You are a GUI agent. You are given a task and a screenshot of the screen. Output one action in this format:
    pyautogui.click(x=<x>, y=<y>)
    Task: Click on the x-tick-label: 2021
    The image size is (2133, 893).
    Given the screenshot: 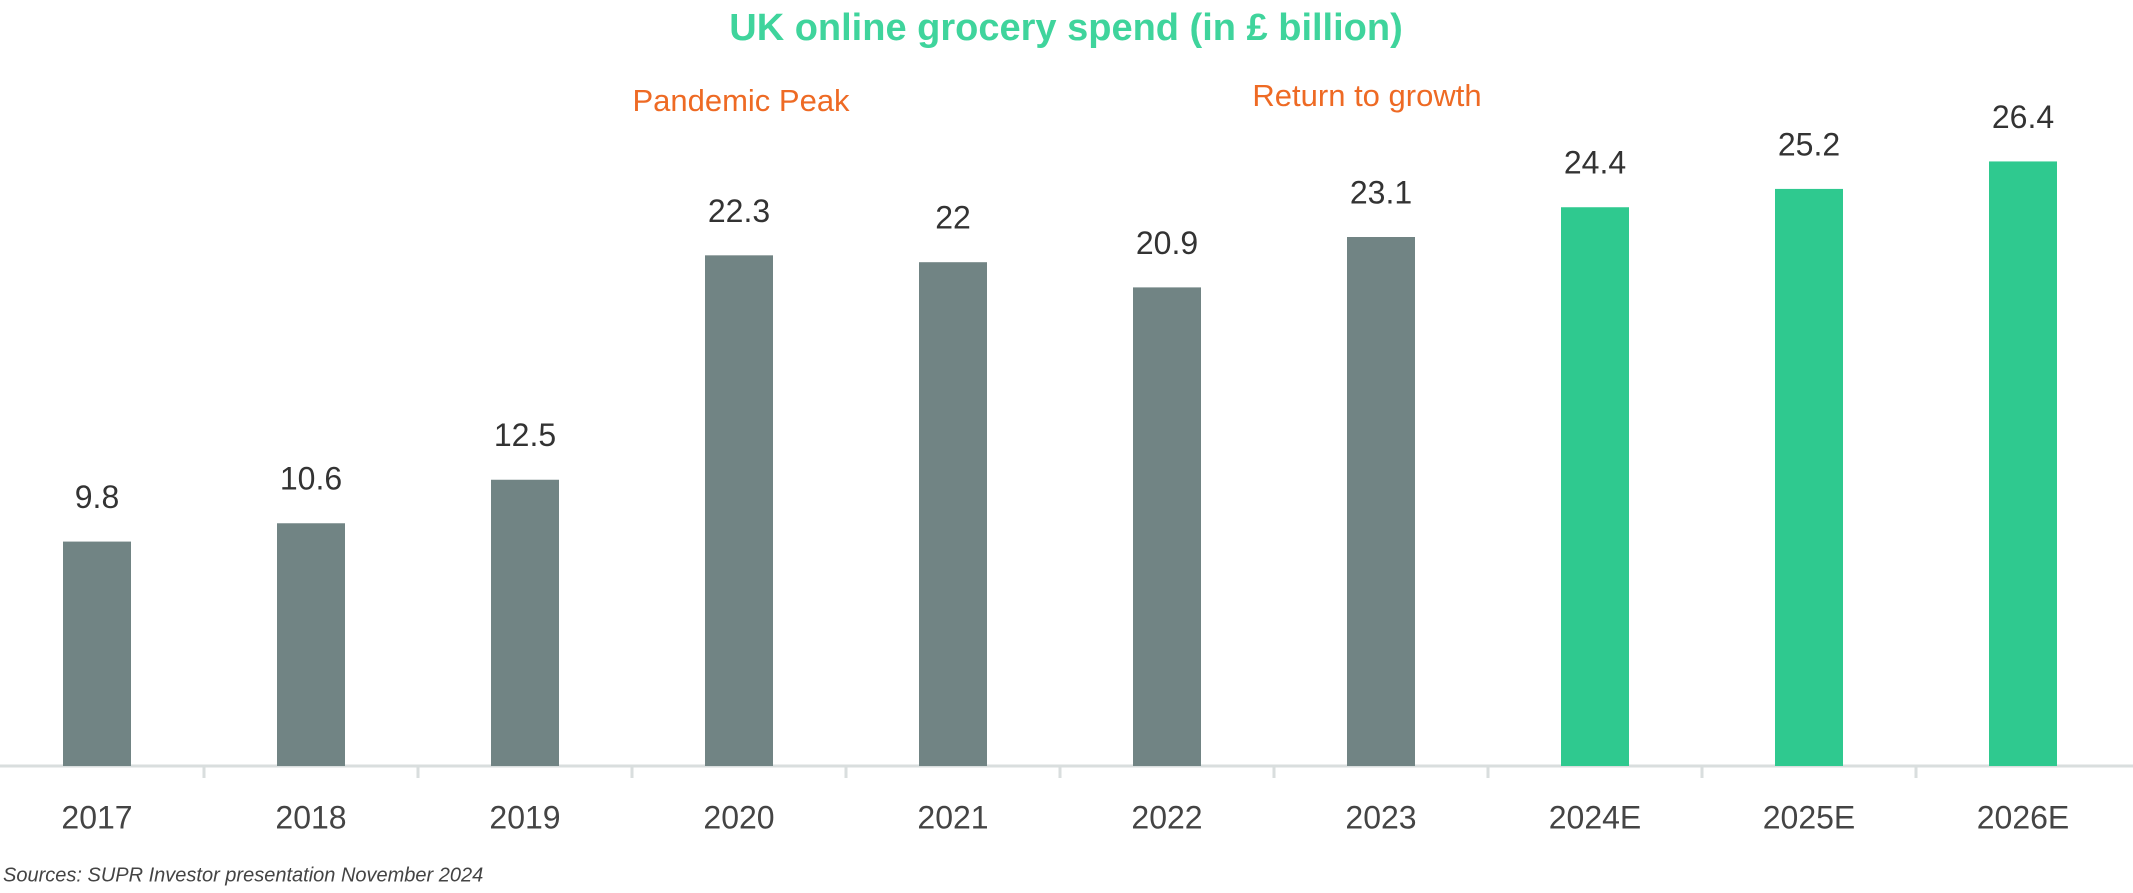 What is the action you would take?
    pyautogui.click(x=952, y=817)
    